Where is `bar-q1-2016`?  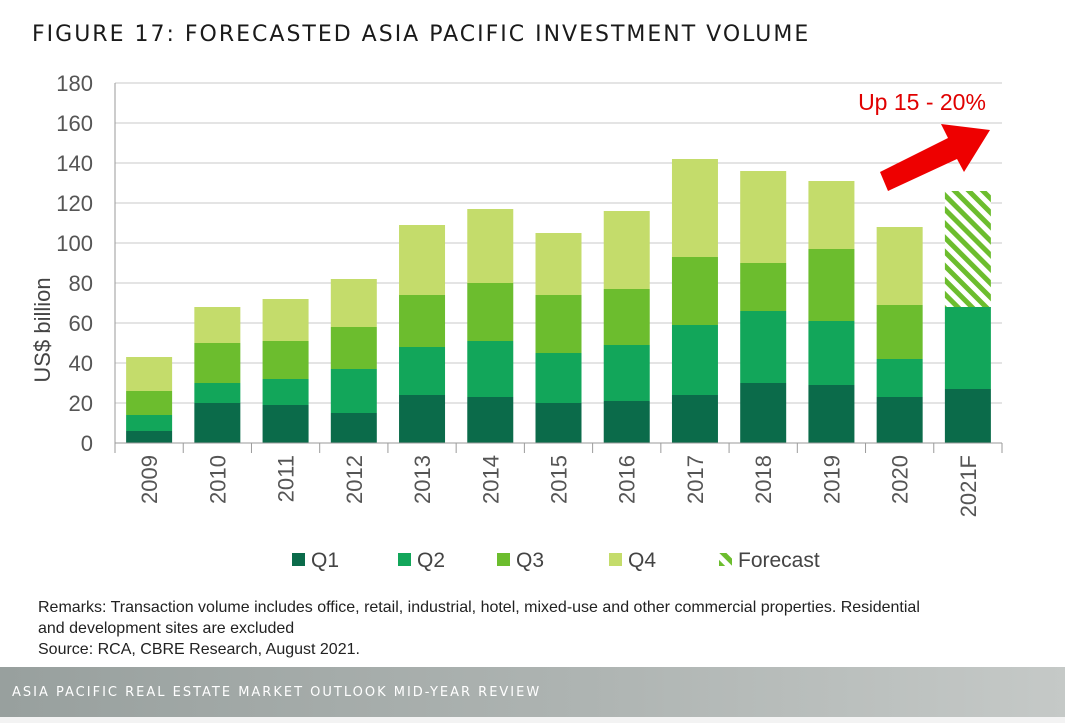
bar-q1-2016 is located at coordinates (626, 422).